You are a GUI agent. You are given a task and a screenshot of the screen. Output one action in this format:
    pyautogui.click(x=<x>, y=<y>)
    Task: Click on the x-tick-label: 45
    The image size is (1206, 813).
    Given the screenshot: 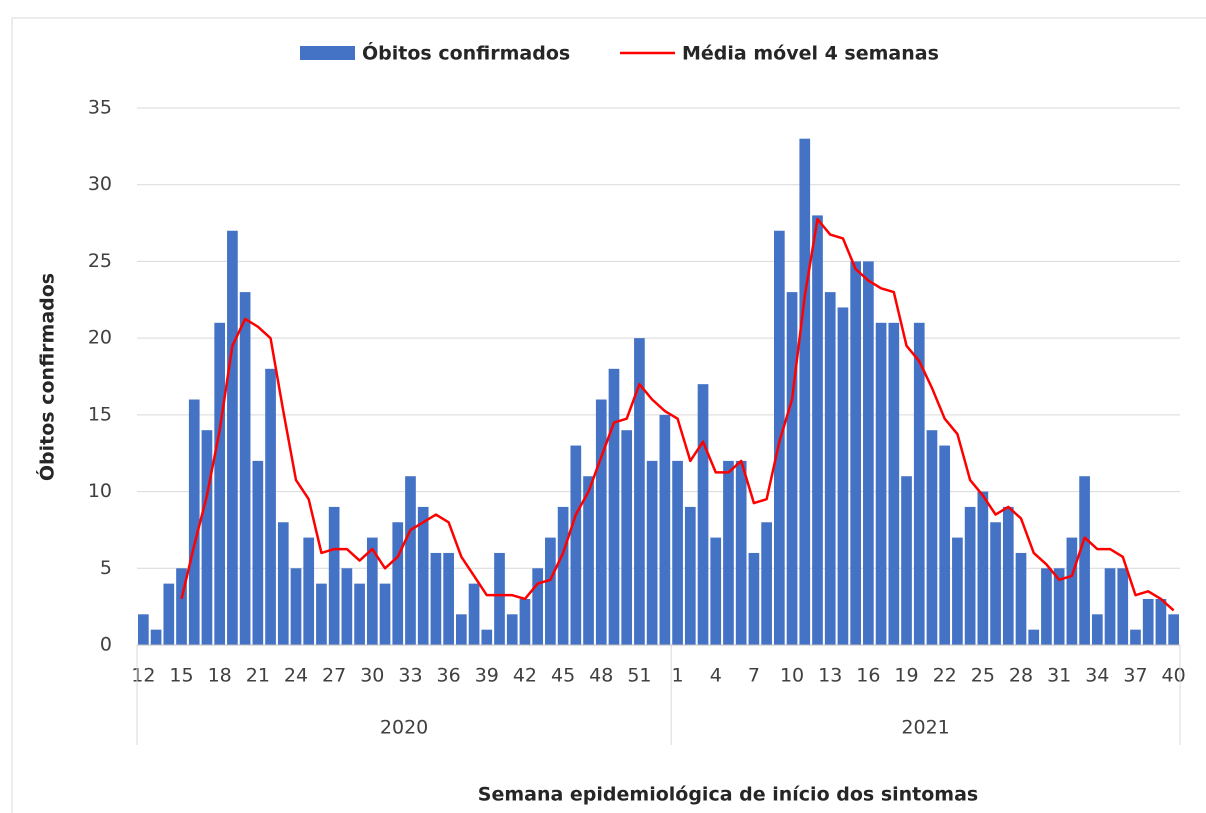 What is the action you would take?
    pyautogui.click(x=563, y=676)
    